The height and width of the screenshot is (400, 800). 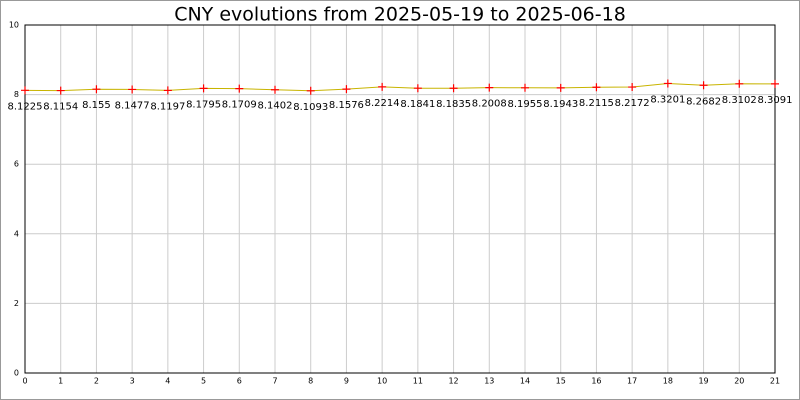 I want to click on x-tick-label: 10, so click(x=382, y=381).